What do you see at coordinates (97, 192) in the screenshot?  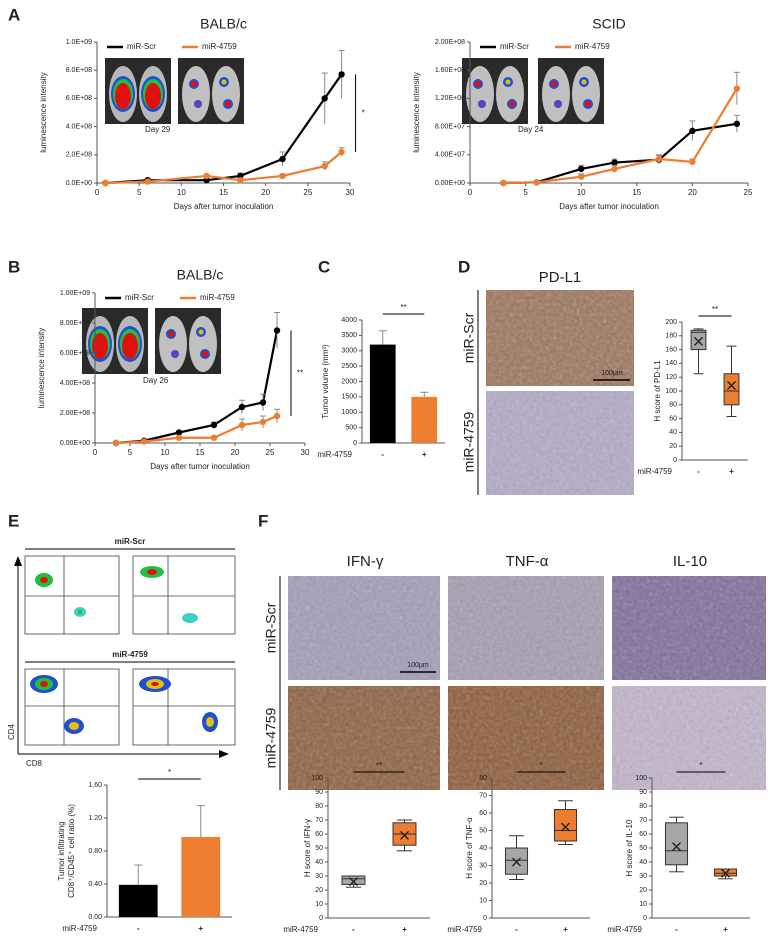 I see `x-tick-label: 0` at bounding box center [97, 192].